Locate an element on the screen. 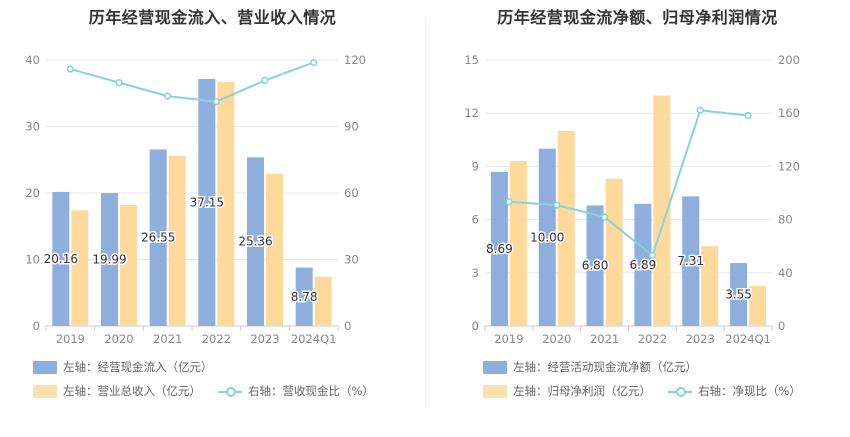 Image resolution: width=850 pixels, height=437 pixels. data-label-halo: 7.31 is located at coordinates (690, 261).